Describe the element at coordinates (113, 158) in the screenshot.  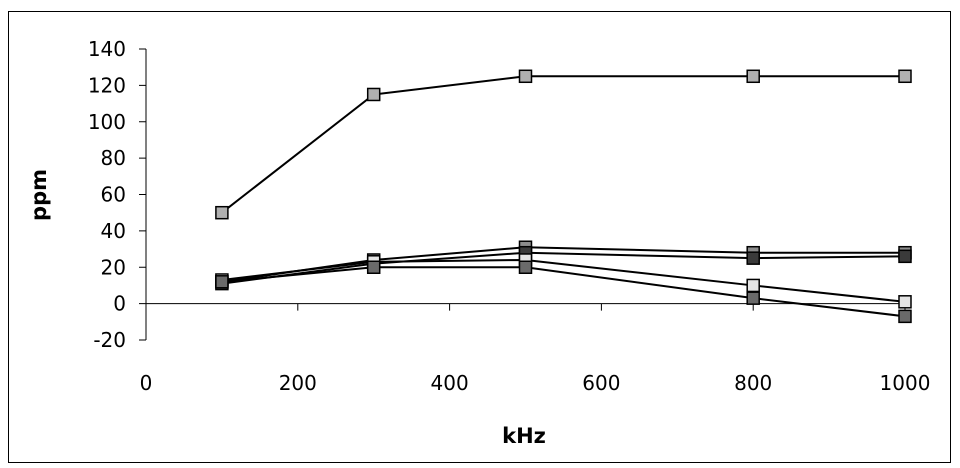
I see `y-tick-label: 80` at that location.